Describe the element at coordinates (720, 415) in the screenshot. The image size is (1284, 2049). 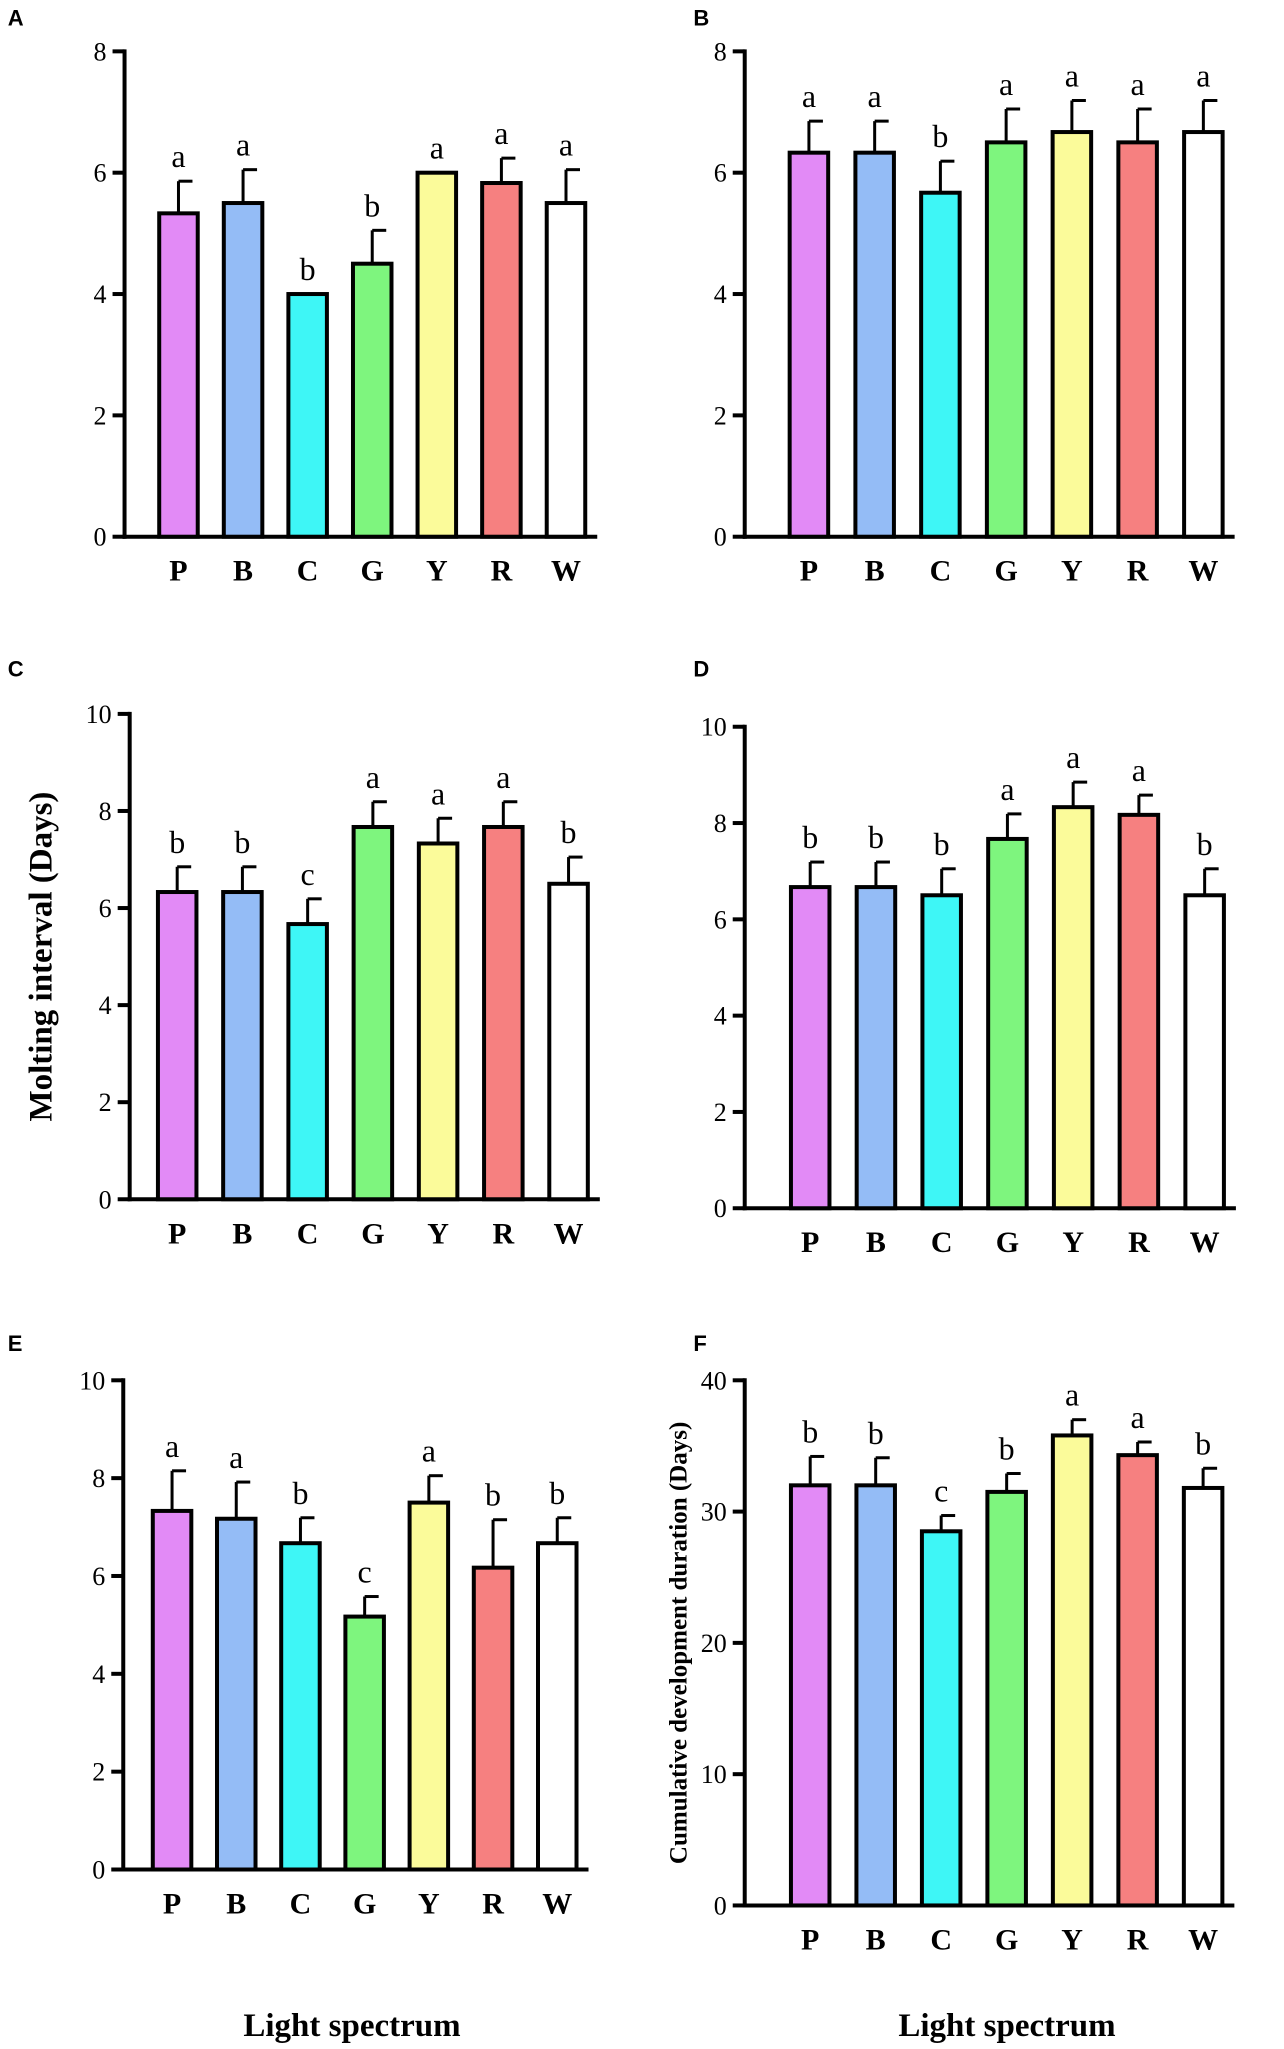
I see `panel-b-ytick-label: 2` at that location.